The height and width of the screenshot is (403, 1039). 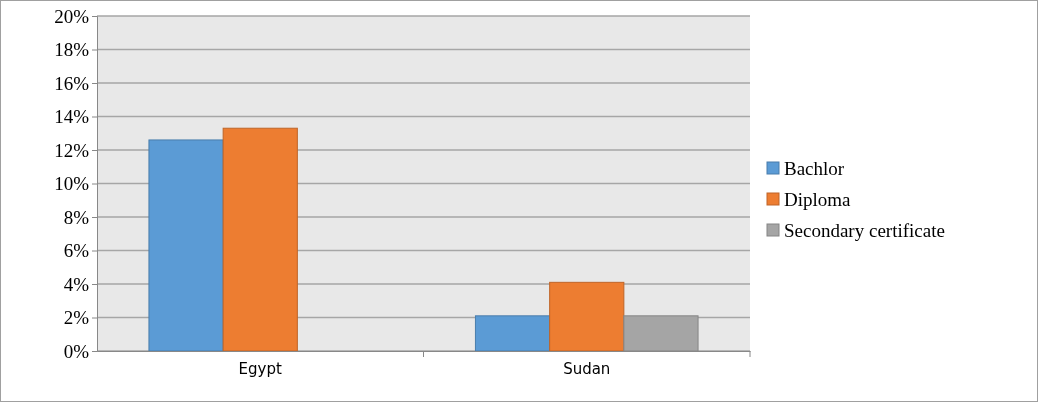 What do you see at coordinates (72, 83) in the screenshot?
I see `y-tick-label: 16%` at bounding box center [72, 83].